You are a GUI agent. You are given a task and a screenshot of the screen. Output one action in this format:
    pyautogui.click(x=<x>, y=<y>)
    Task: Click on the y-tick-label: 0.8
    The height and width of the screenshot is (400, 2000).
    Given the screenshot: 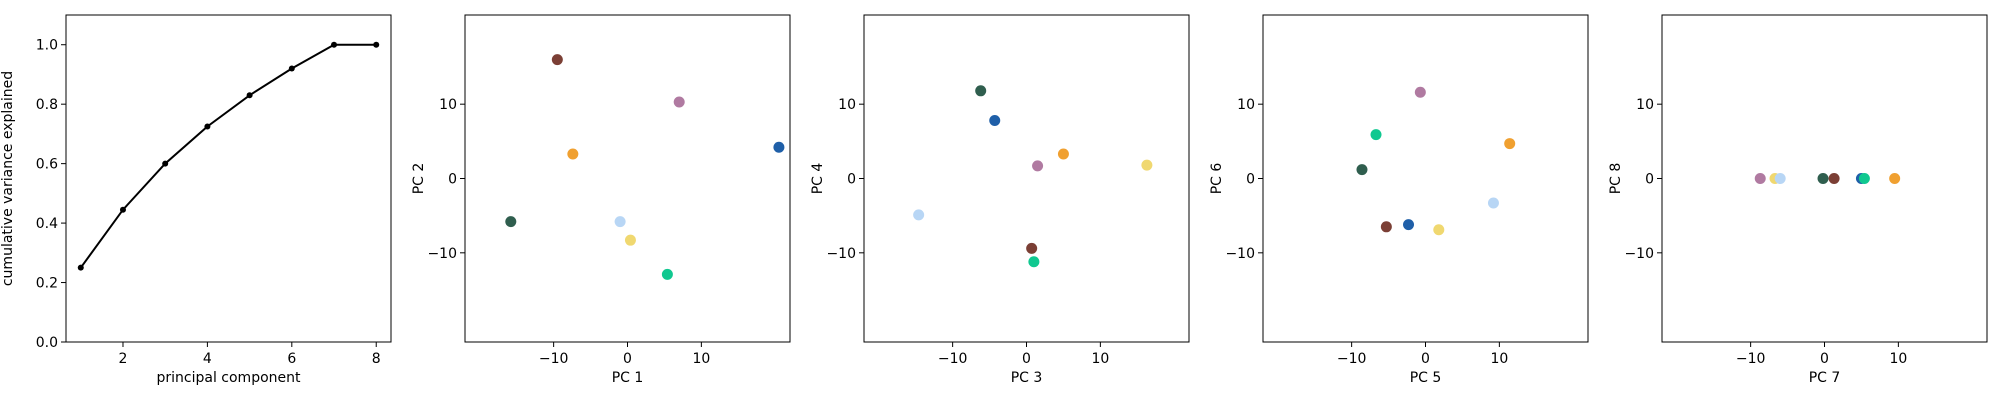 What is the action you would take?
    pyautogui.click(x=47, y=105)
    